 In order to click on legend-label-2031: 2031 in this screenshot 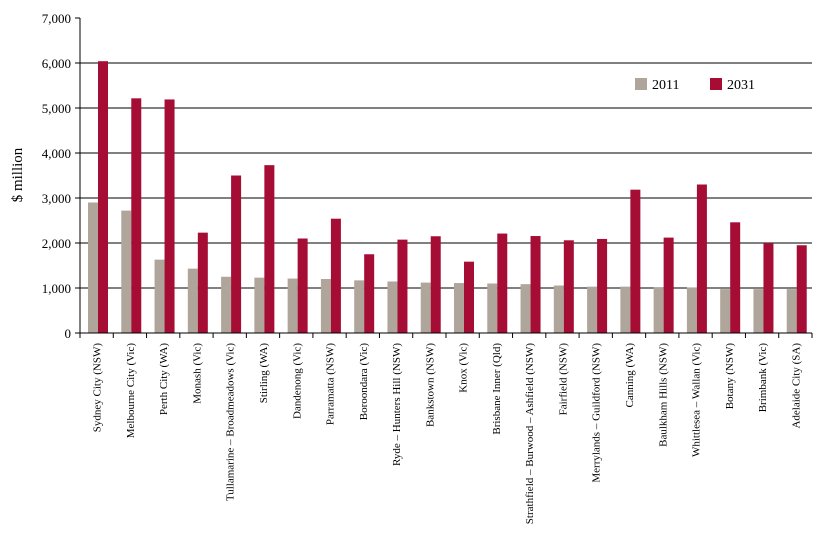, I will do `click(741, 85)`.